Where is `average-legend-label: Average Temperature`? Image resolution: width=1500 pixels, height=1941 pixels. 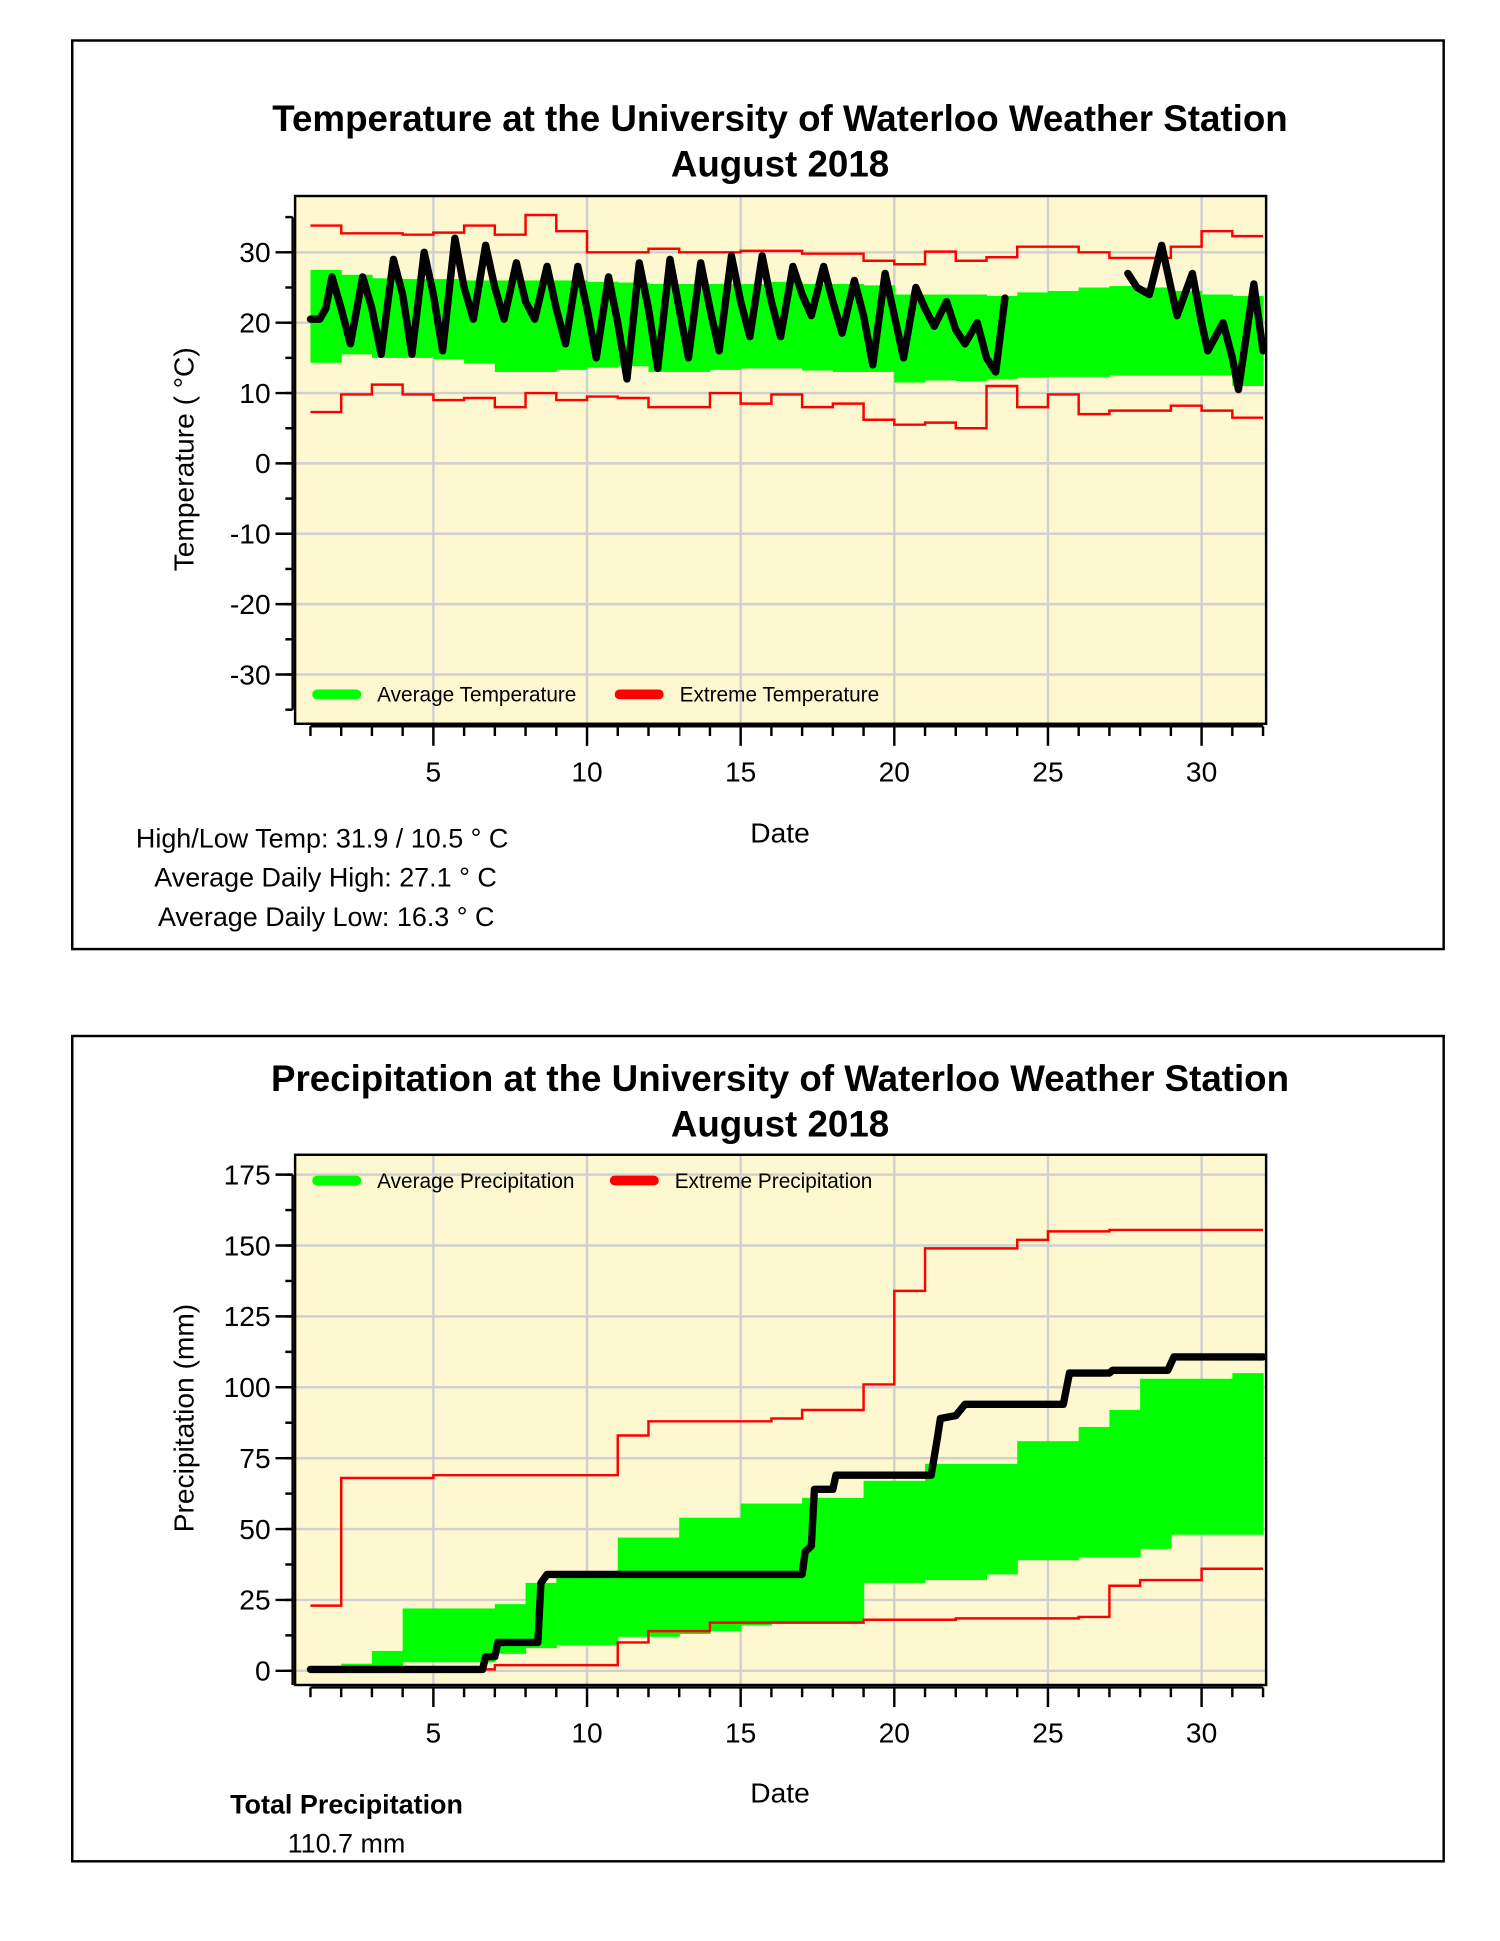
average-legend-label: Average Temperature is located at coordinates (476, 695).